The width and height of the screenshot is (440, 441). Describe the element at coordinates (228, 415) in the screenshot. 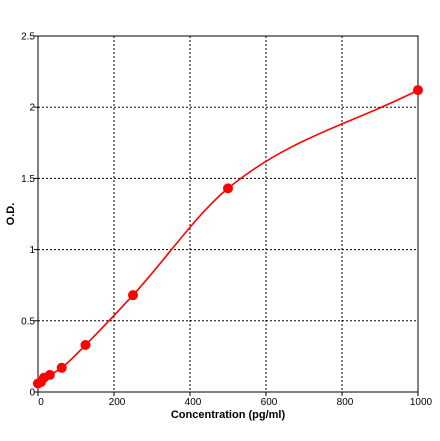

I see `x-axis-label: Concentration (pg/ml)` at that location.